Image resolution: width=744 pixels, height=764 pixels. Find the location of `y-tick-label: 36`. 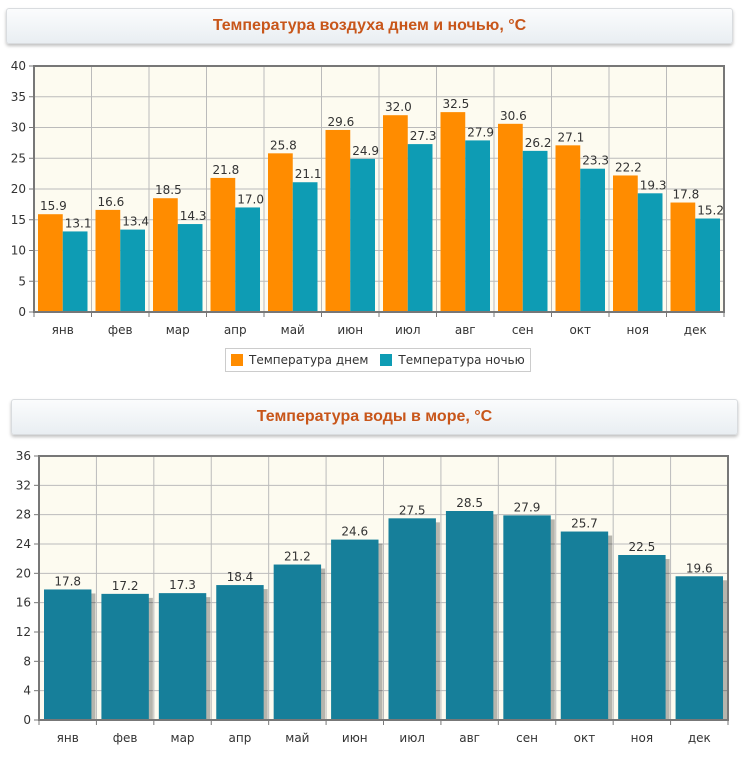

y-tick-label: 36 is located at coordinates (23, 456).